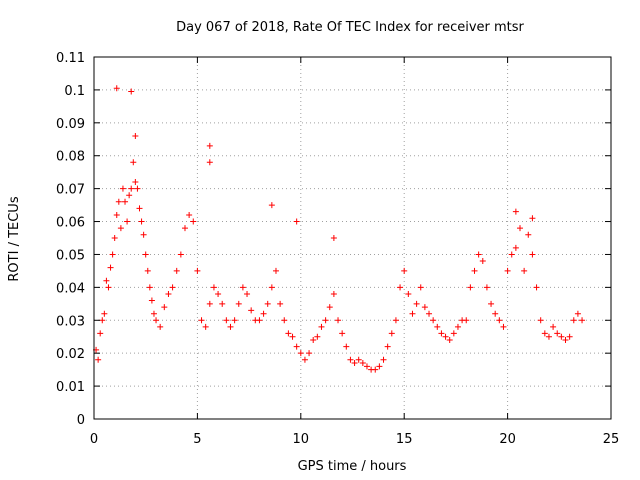 This screenshot has width=640, height=480. I want to click on y-axis-label: ROTI / TECUs, so click(14, 238).